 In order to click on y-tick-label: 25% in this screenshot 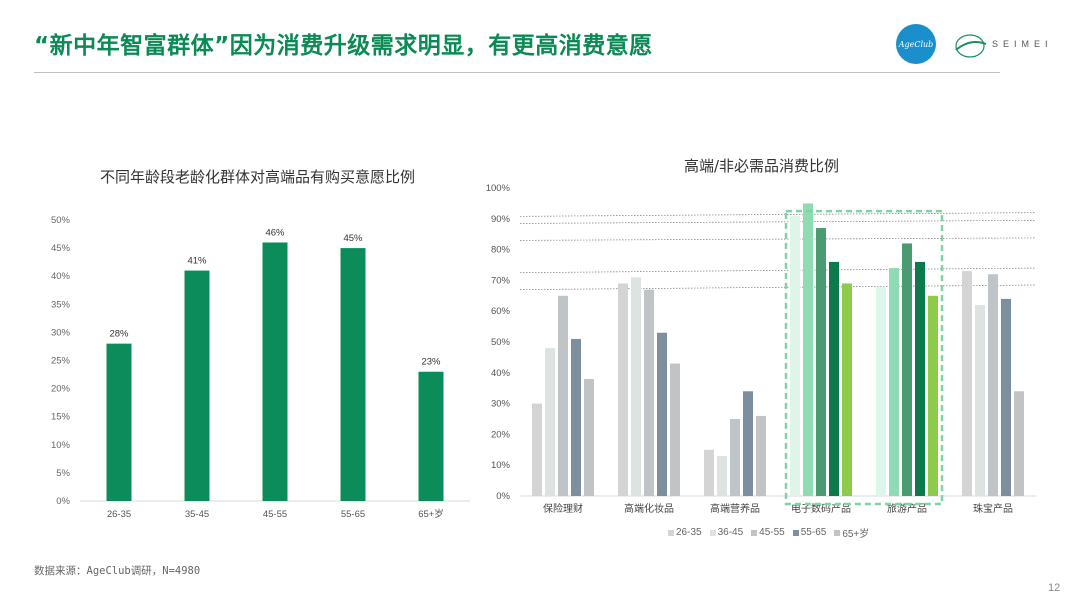, I will do `click(61, 361)`.